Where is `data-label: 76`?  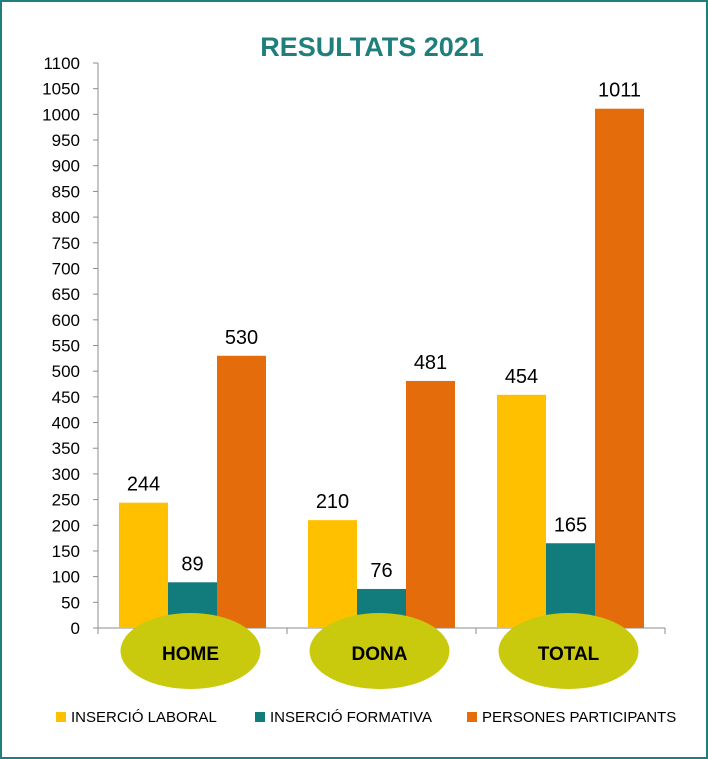
data-label: 76 is located at coordinates (381, 571).